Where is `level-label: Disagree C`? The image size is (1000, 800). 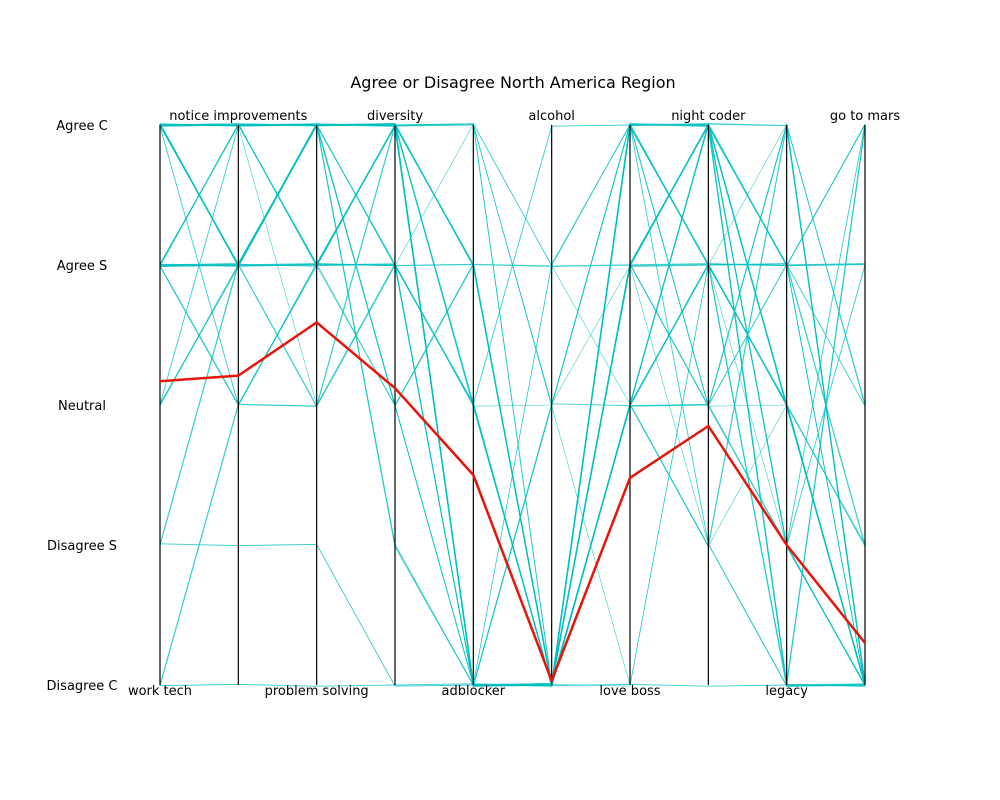 level-label: Disagree C is located at coordinates (82, 686).